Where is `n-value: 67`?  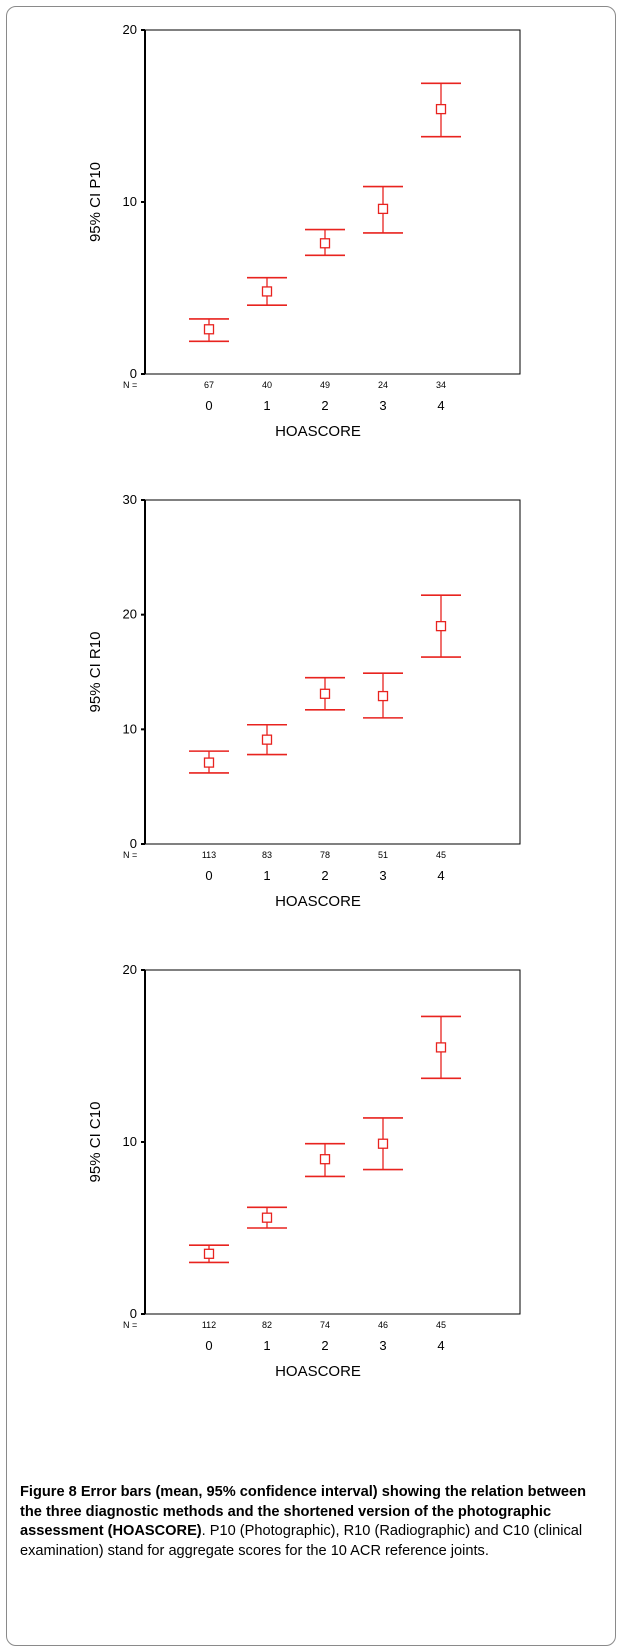 n-value: 67 is located at coordinates (209, 385).